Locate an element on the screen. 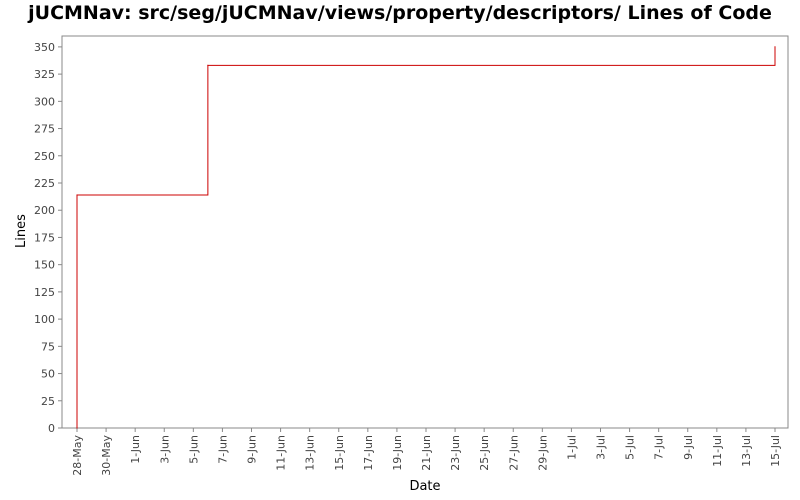 Image resolution: width=800 pixels, height=500 pixels. x-tick-label: 9-Jul is located at coordinates (688, 447).